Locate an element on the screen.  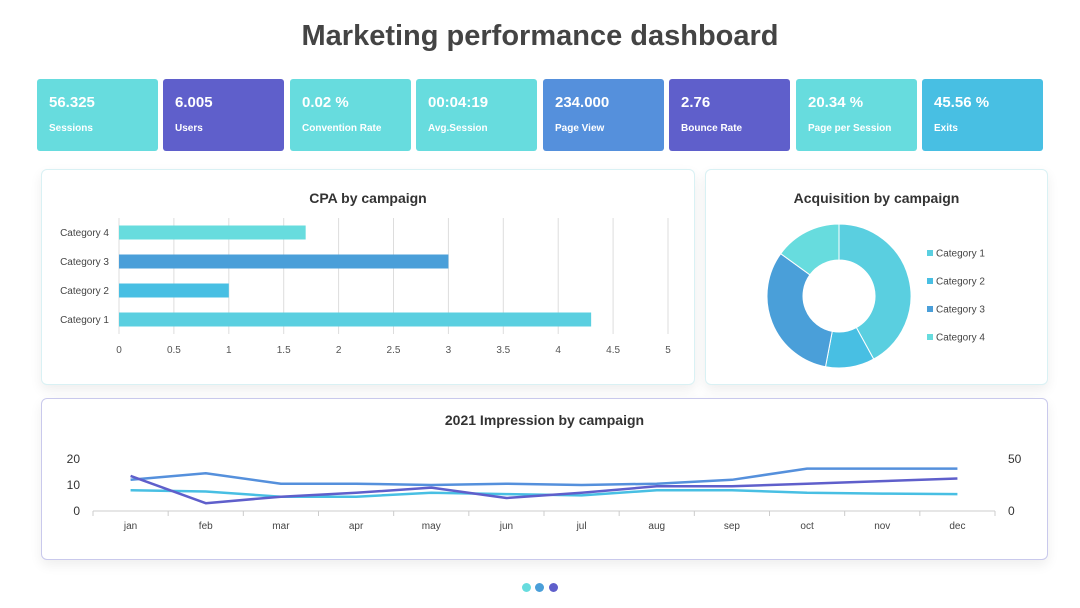
x-tick-label: 2 is located at coordinates (339, 350).